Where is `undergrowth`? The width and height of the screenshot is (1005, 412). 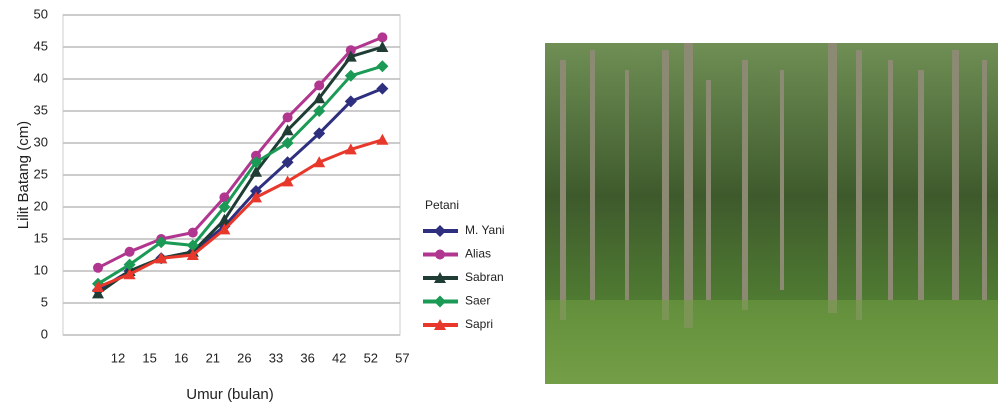 undergrowth is located at coordinates (771, 342).